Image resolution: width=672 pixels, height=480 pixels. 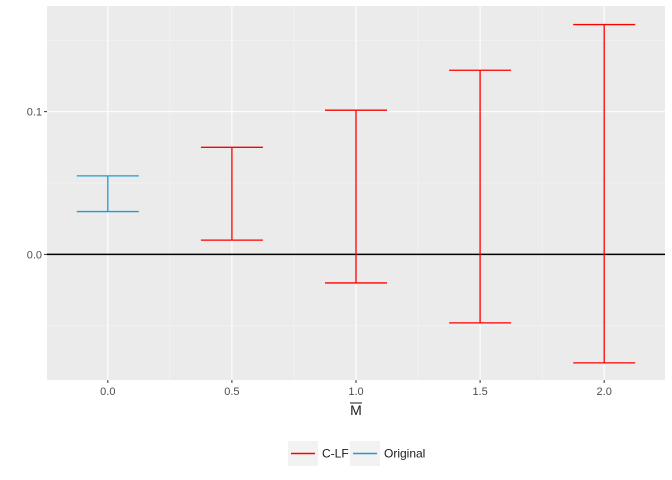 What do you see at coordinates (355, 392) in the screenshot?
I see `x-tick-label: 1.0` at bounding box center [355, 392].